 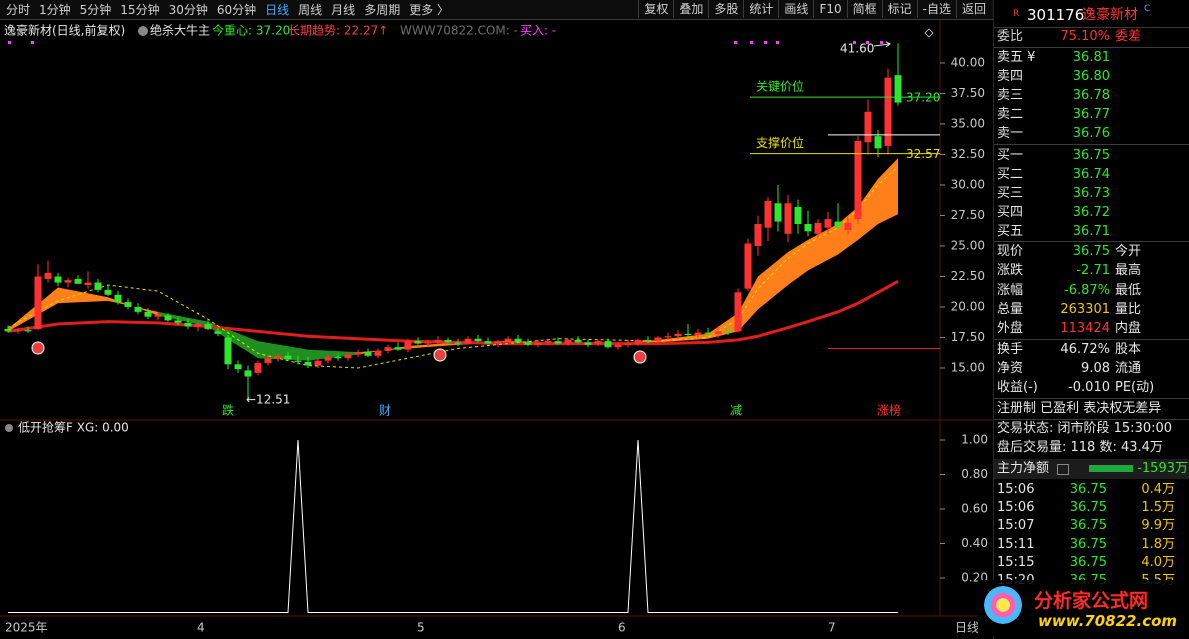 What do you see at coordinates (1158, 526) in the screenshot?
I see `tick-volume: 9.9万` at bounding box center [1158, 526].